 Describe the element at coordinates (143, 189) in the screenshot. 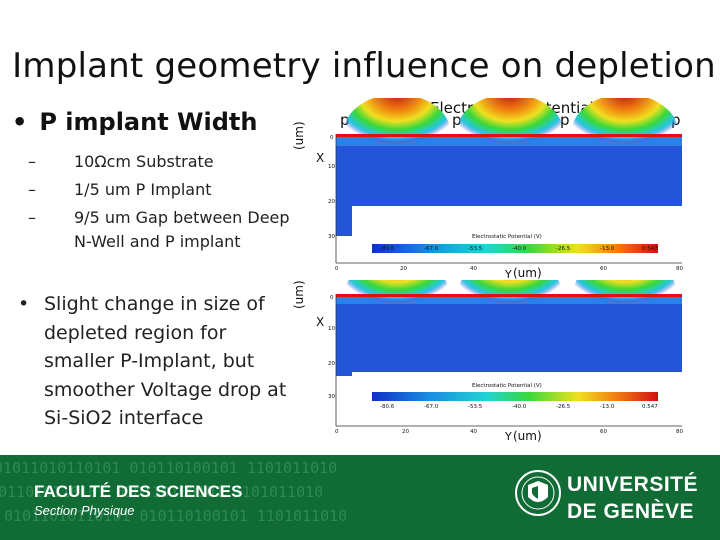

I see `sub-bullet-text: 1/5 um P Implant` at that location.